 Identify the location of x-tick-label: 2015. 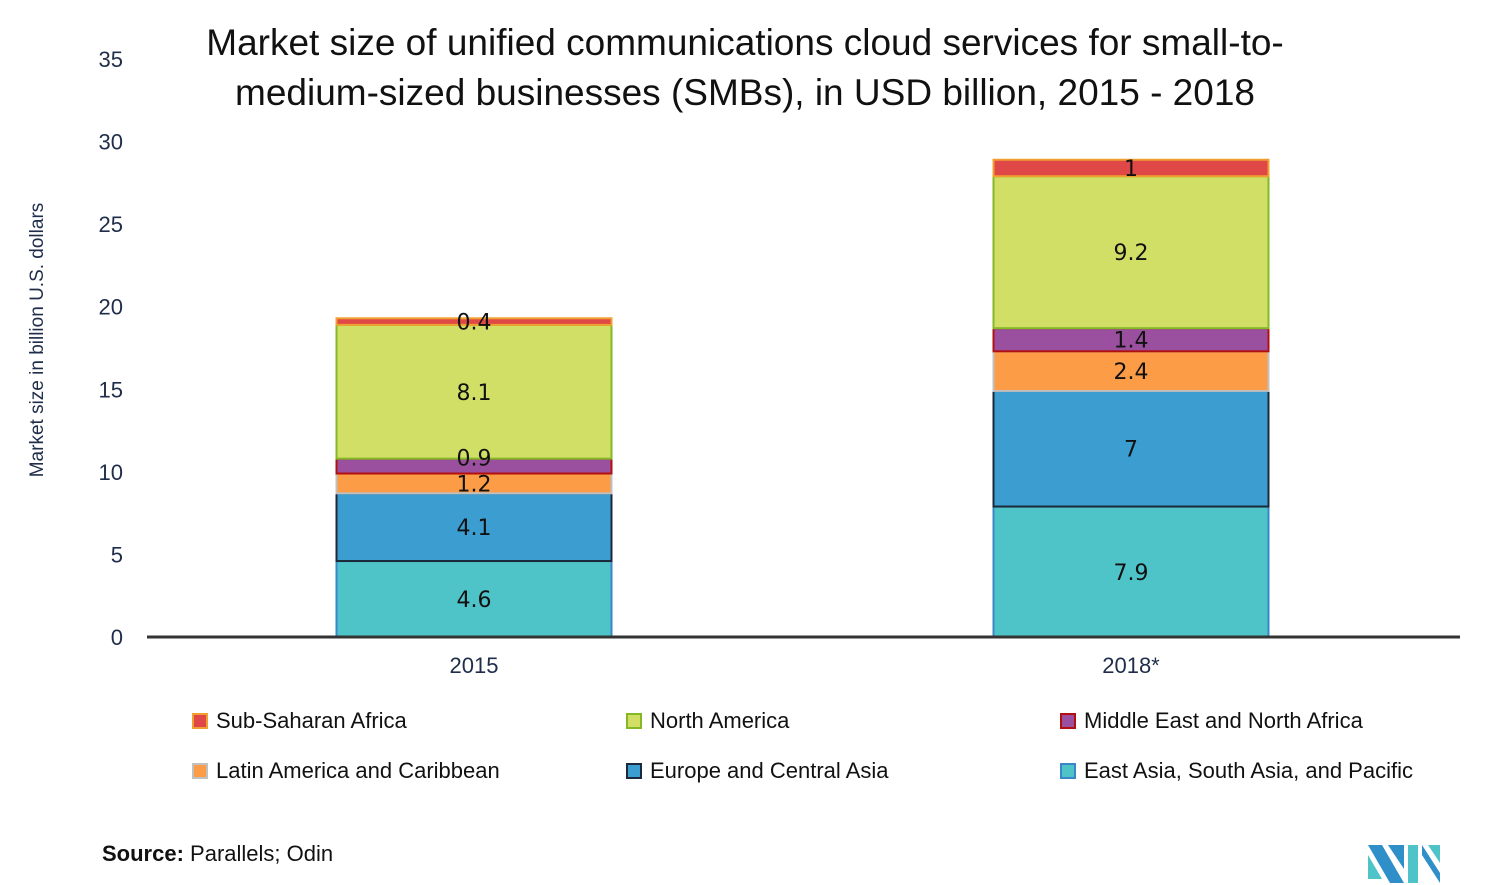
(474, 665).